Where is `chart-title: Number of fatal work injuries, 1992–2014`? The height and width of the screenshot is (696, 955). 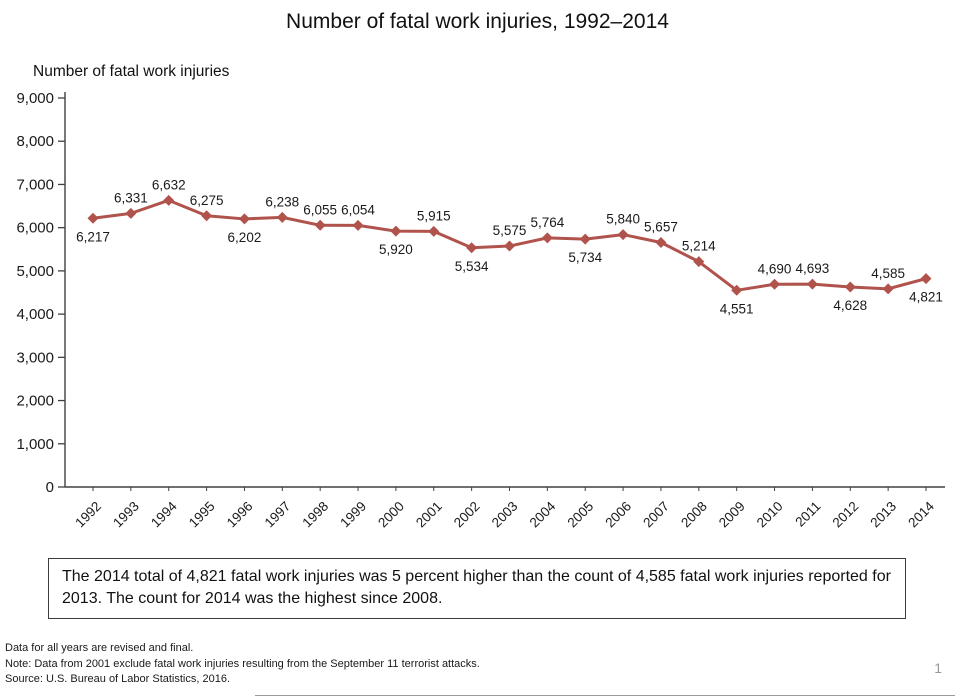
chart-title: Number of fatal work injuries, 1992–2014 is located at coordinates (477, 21).